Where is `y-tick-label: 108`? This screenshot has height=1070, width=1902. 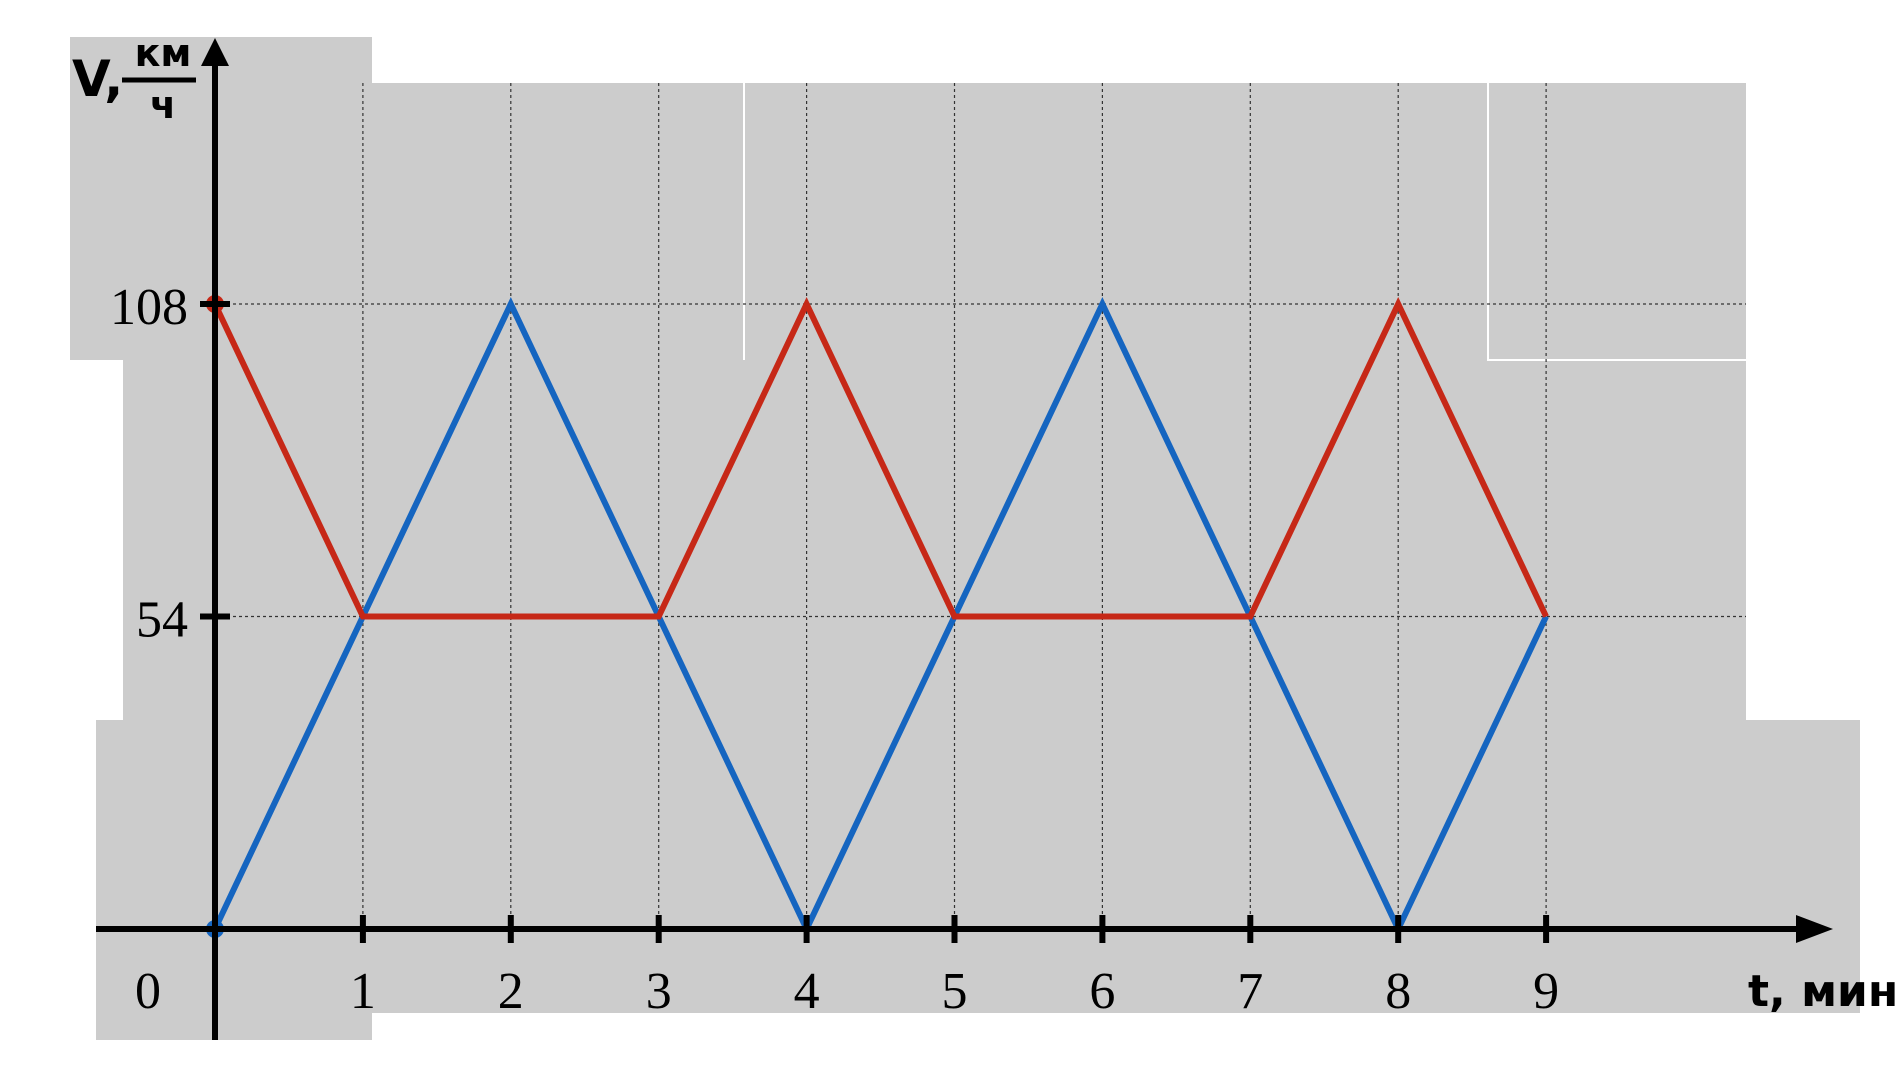
y-tick-label: 108 is located at coordinates (149, 307).